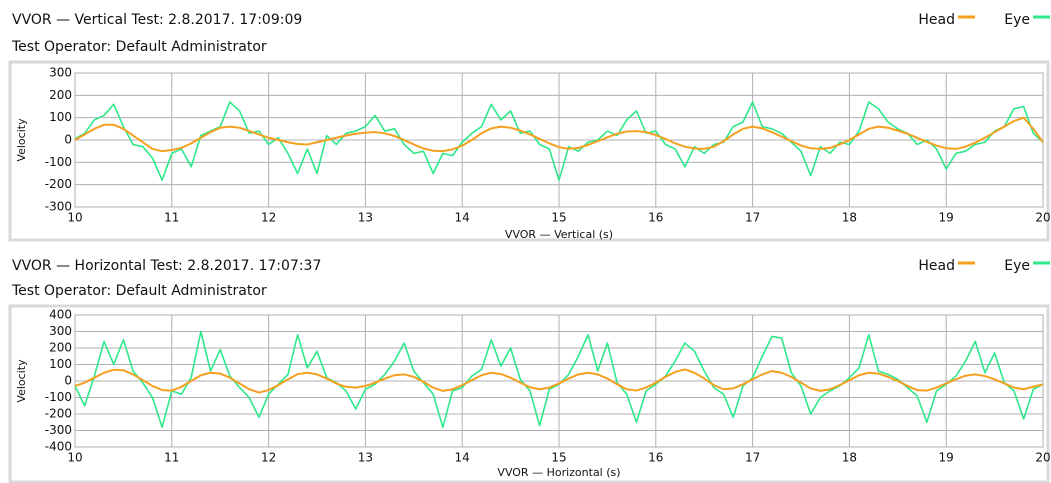  What do you see at coordinates (157, 20) in the screenshot?
I see `chart-title: VVOR — Vertical Test: 2.8.2017. 17:09:09` at bounding box center [157, 20].